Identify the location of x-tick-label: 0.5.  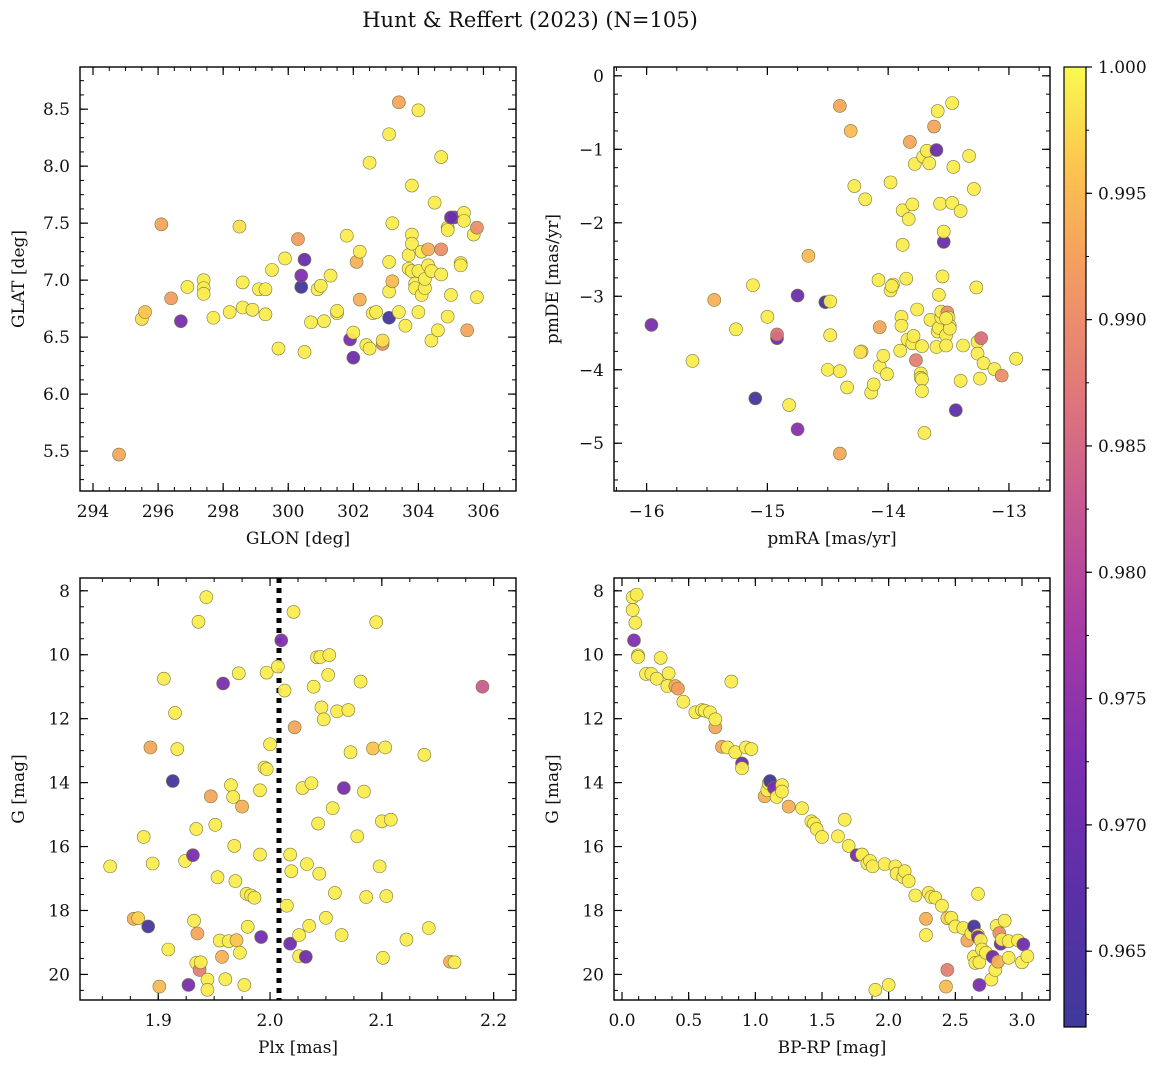
(688, 1021).